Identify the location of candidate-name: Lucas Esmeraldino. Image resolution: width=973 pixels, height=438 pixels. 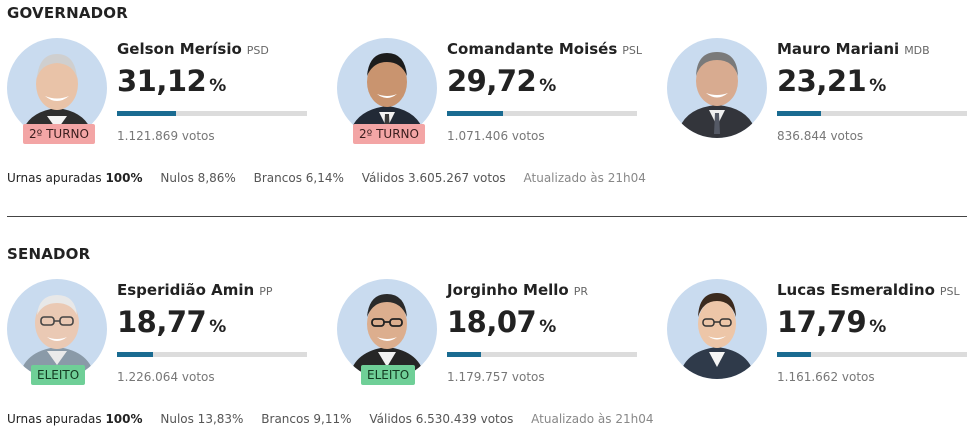
(856, 290).